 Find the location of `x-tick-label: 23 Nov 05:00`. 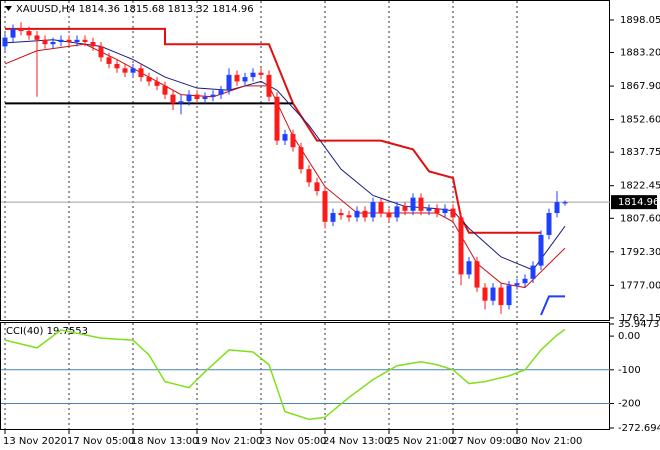

x-tick-label: 23 Nov 05:00 is located at coordinates (292, 441).